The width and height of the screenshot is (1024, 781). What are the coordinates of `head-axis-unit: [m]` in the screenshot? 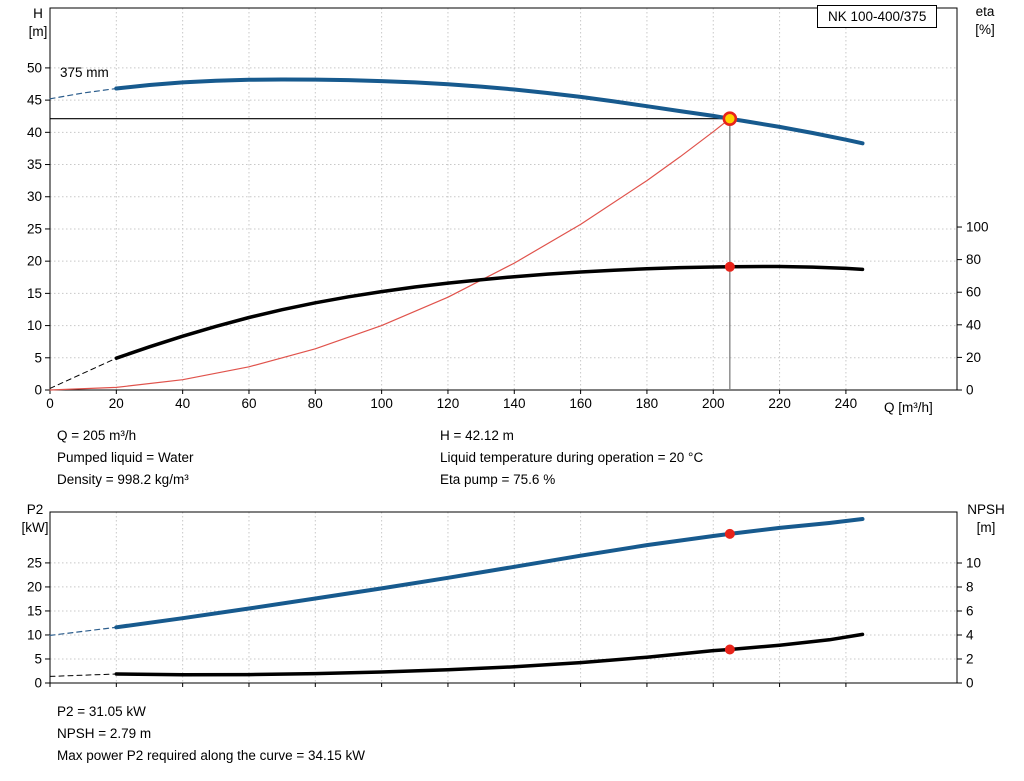 It's located at (38, 31).